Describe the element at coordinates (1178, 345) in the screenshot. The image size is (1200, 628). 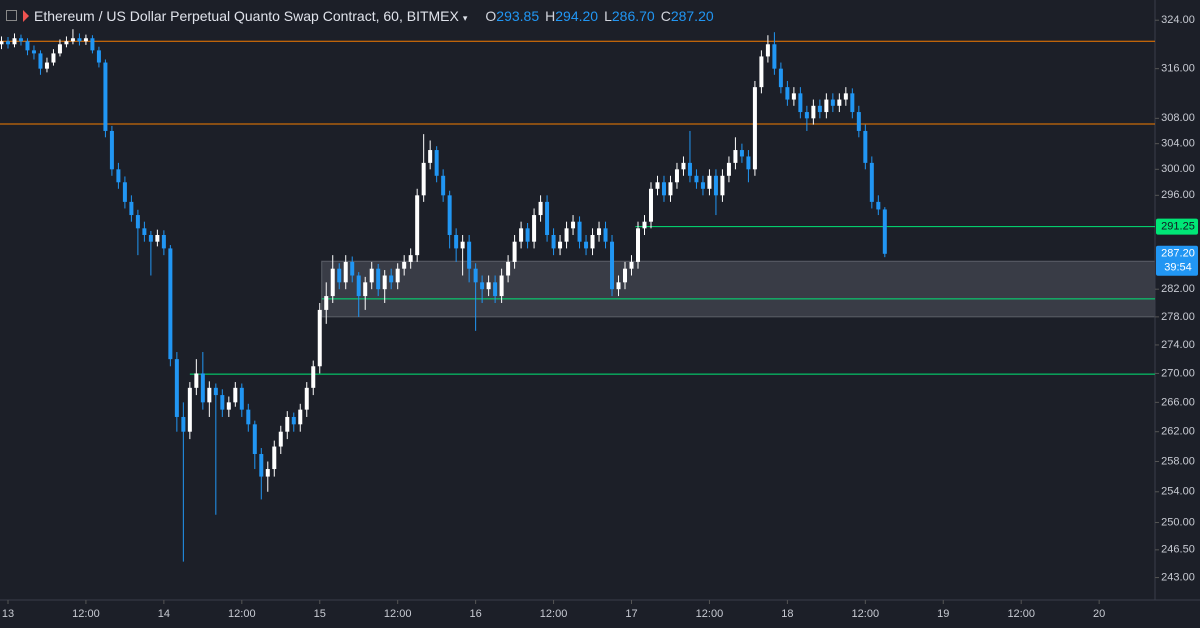
I see `y-tick-label: 274.00` at that location.